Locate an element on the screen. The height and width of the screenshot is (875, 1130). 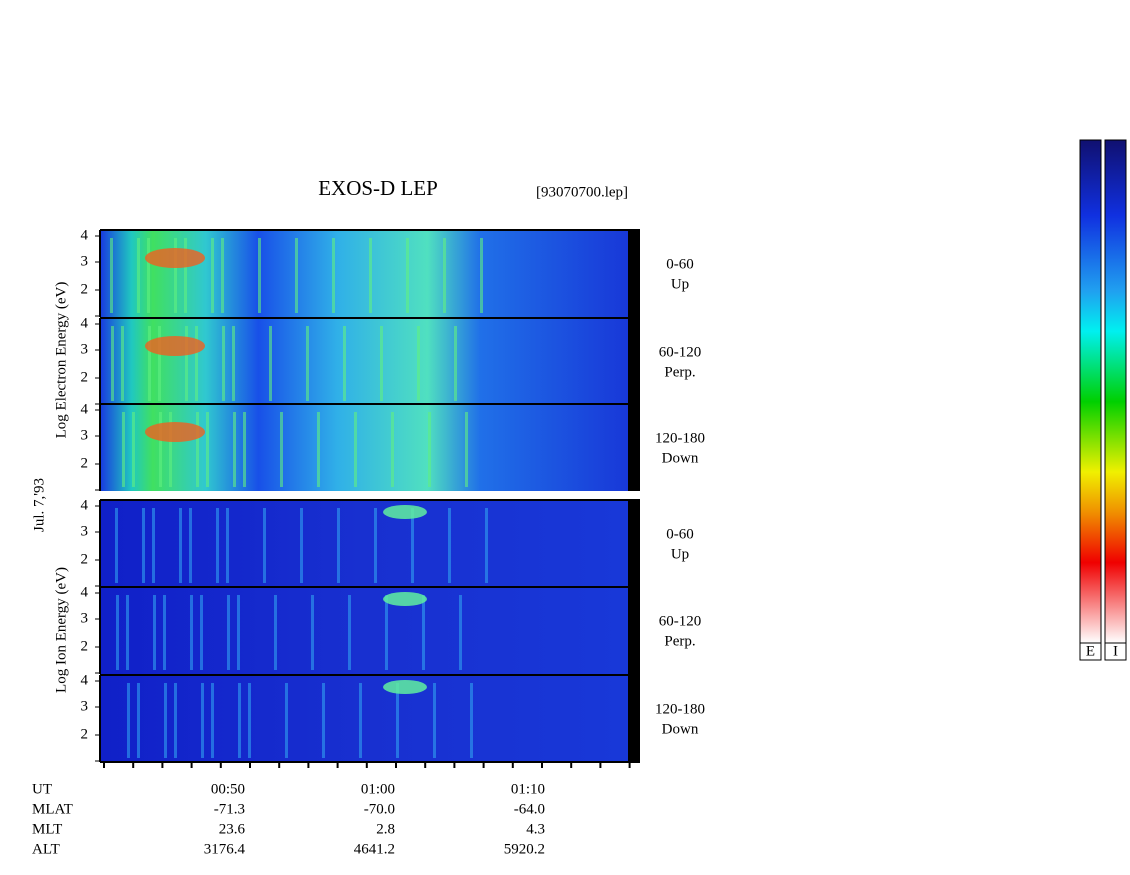
row-value: 3176.4 is located at coordinates (225, 849).